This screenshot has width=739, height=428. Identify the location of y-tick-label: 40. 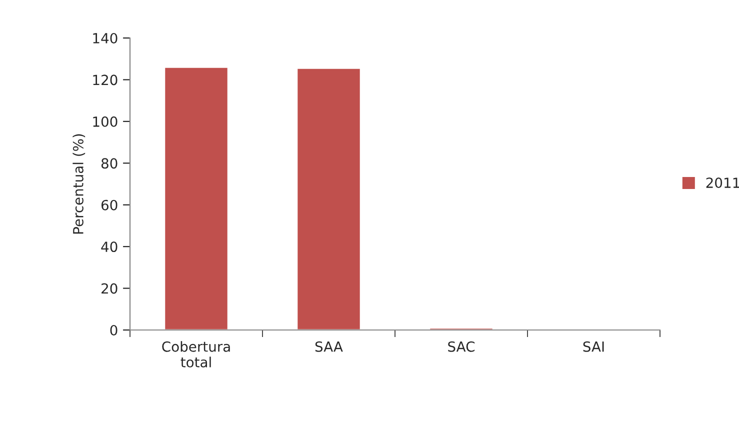
(109, 247).